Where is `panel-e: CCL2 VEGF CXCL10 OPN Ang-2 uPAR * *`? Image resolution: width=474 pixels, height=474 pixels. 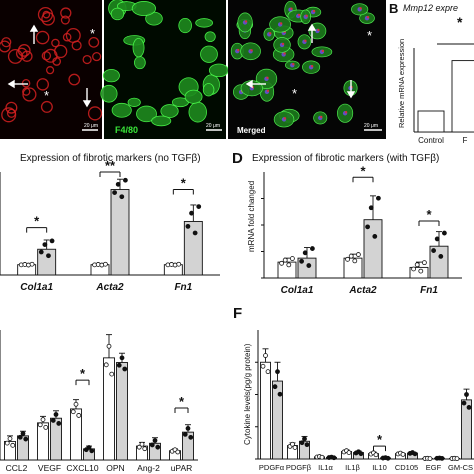 panel-e: CCL2 VEGF CXCL10 OPN Ang-2 uPAR * * is located at coordinates (99, 401).